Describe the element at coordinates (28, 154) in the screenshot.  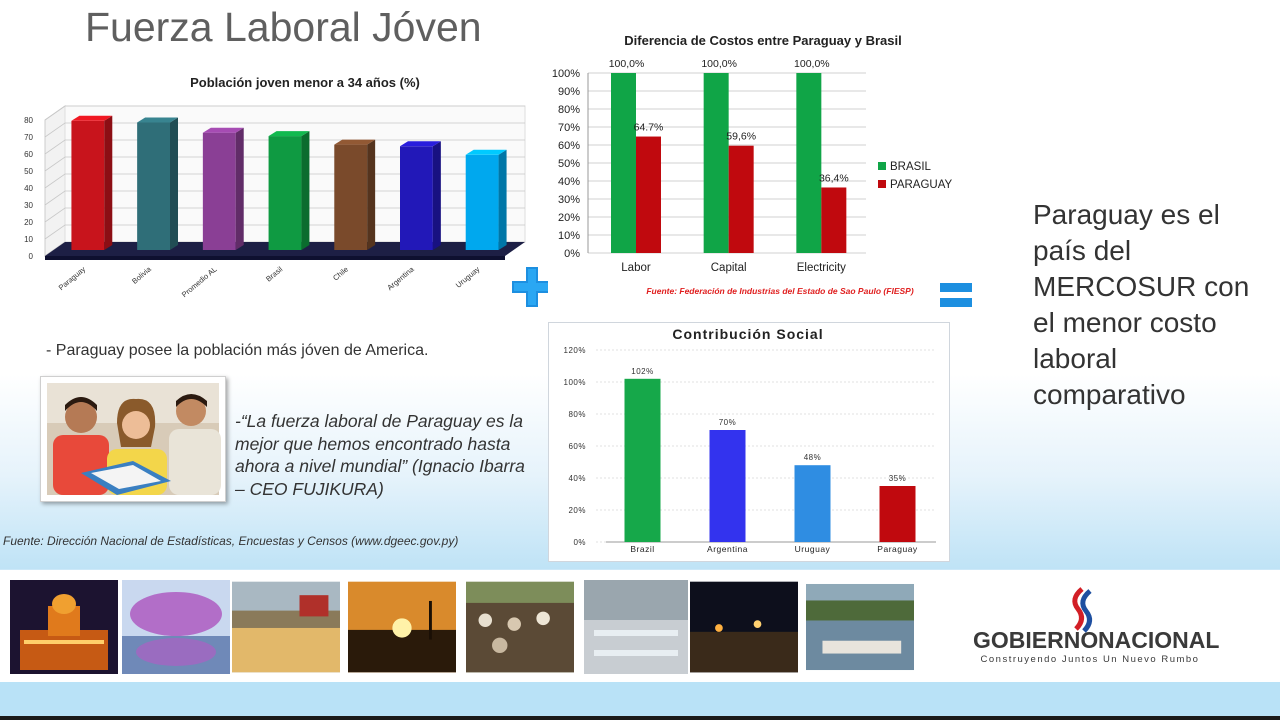
I see `chart1-ytick-label: 60` at that location.